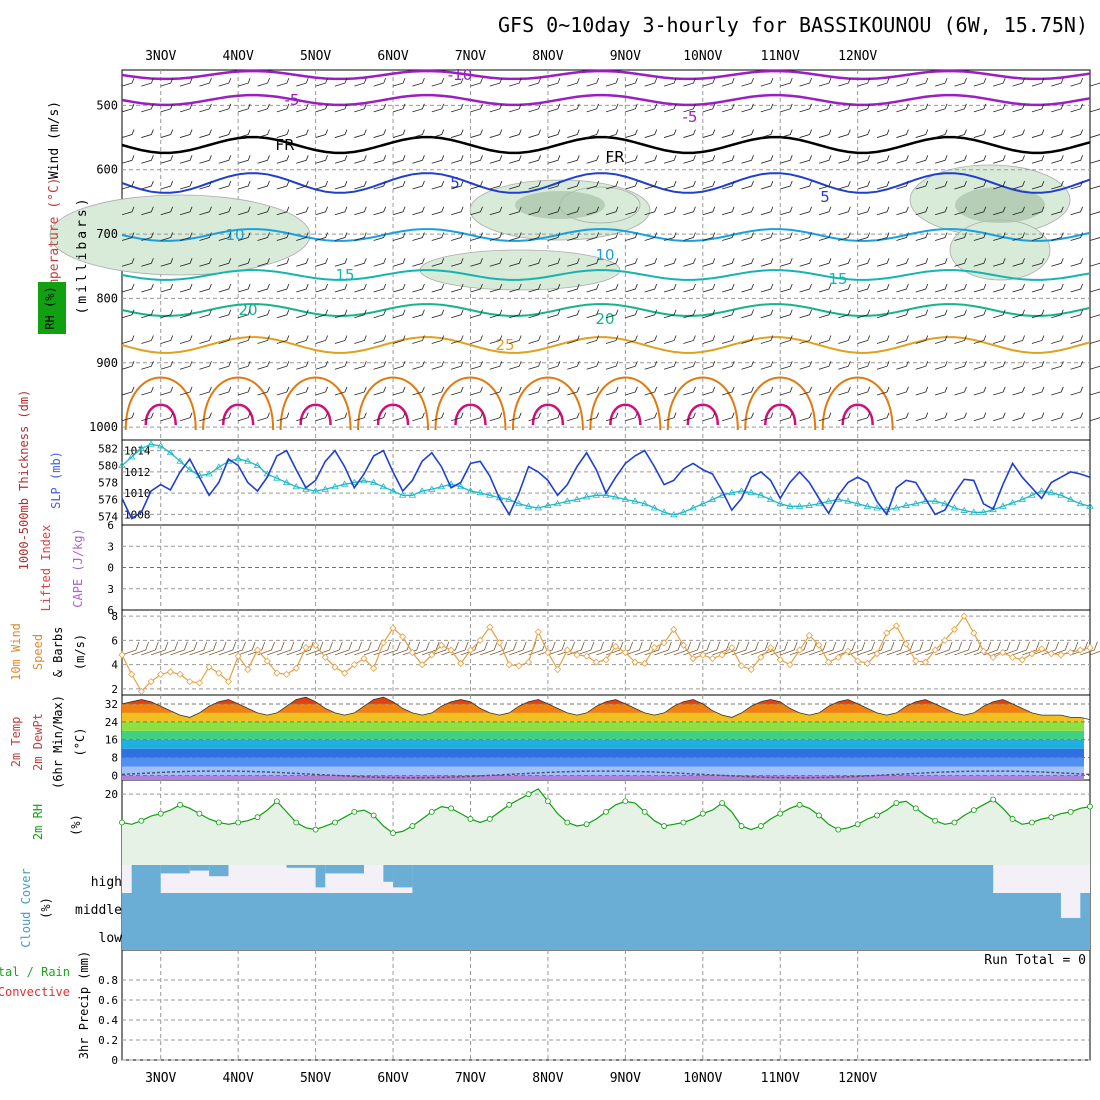 The width and height of the screenshot is (1100, 1100). I want to click on rh2m-units: (%), so click(76, 825).